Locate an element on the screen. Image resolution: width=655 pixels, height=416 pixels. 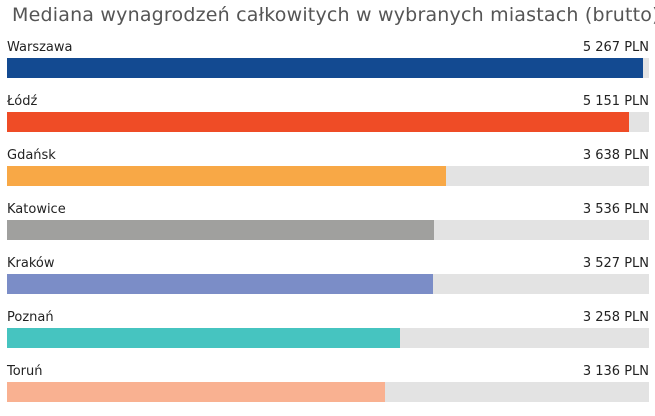
bar-row: Poznań 3 258 PLN is located at coordinates (328, 335).